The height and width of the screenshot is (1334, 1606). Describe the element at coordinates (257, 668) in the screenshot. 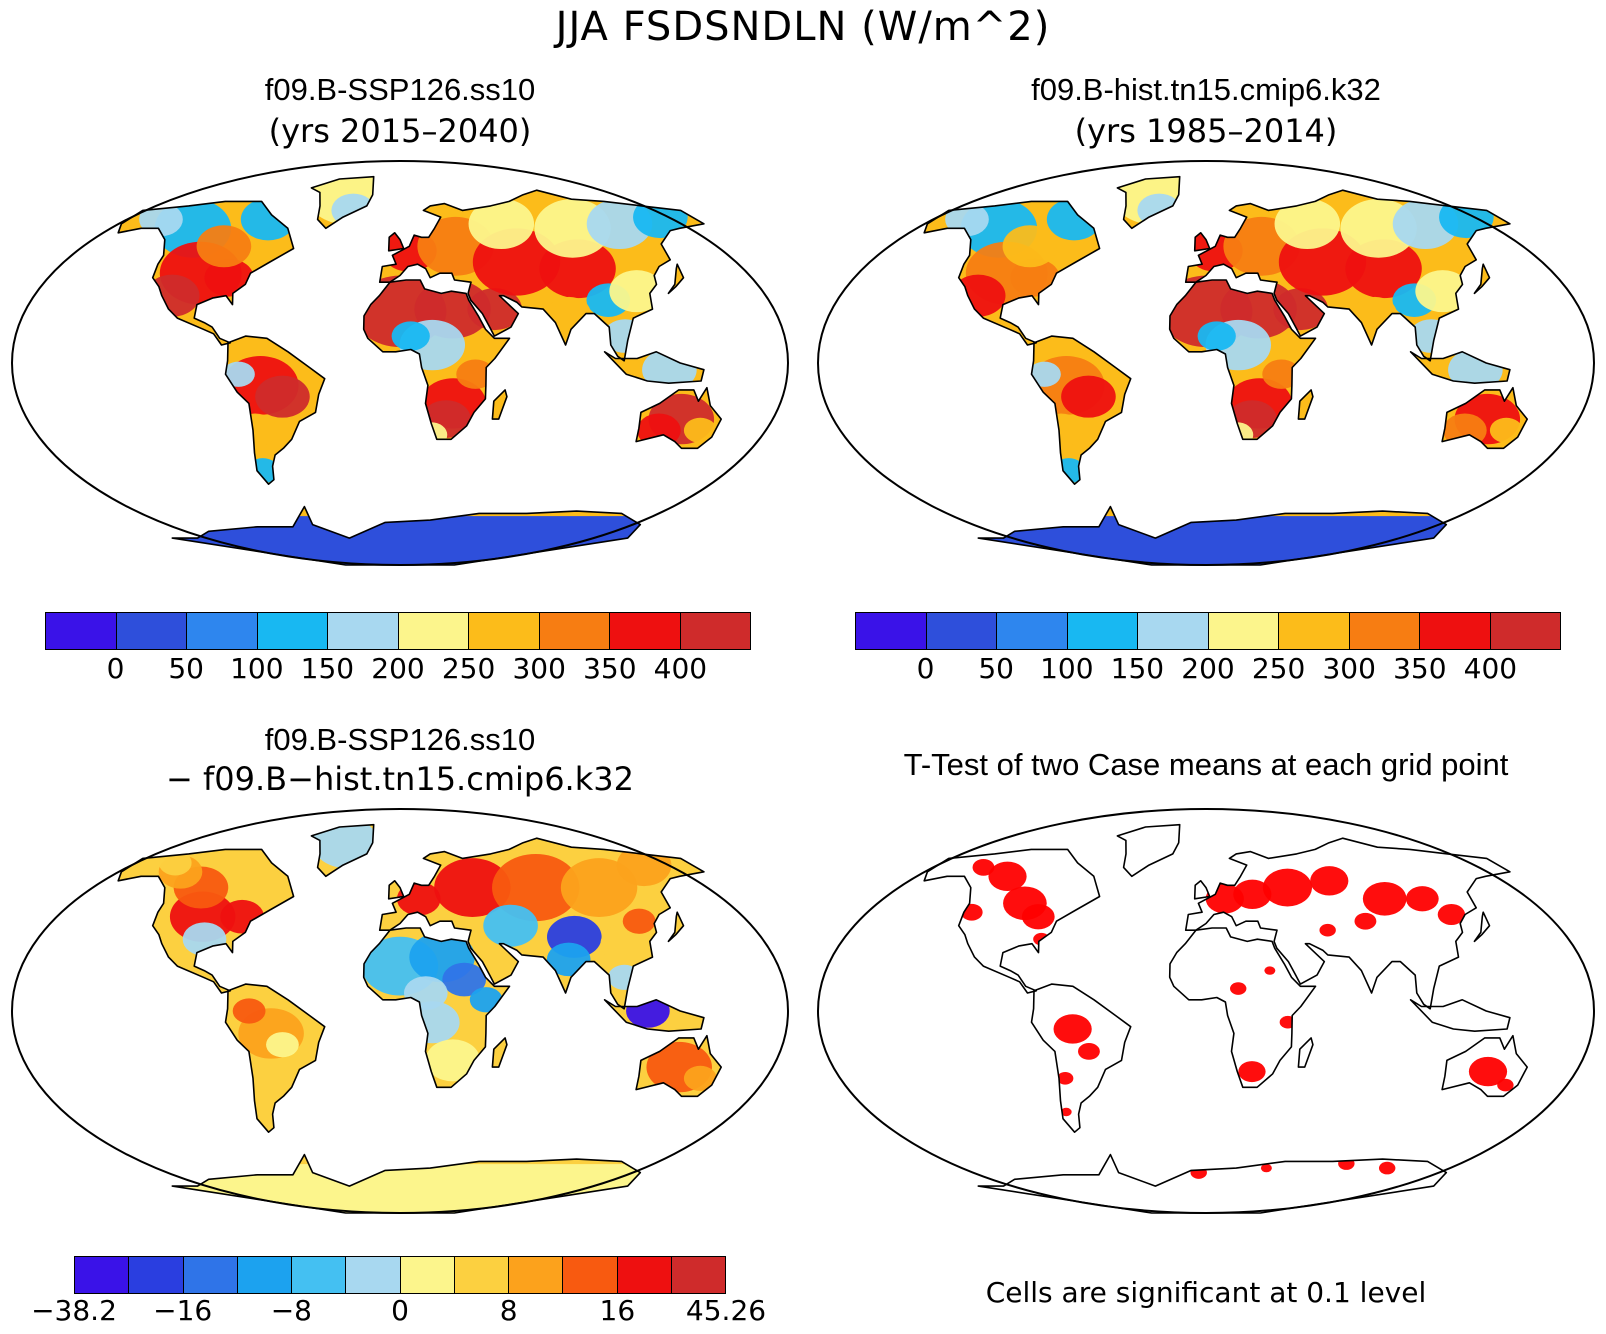

I see `colorbar-ssp-tick-label: 100` at that location.